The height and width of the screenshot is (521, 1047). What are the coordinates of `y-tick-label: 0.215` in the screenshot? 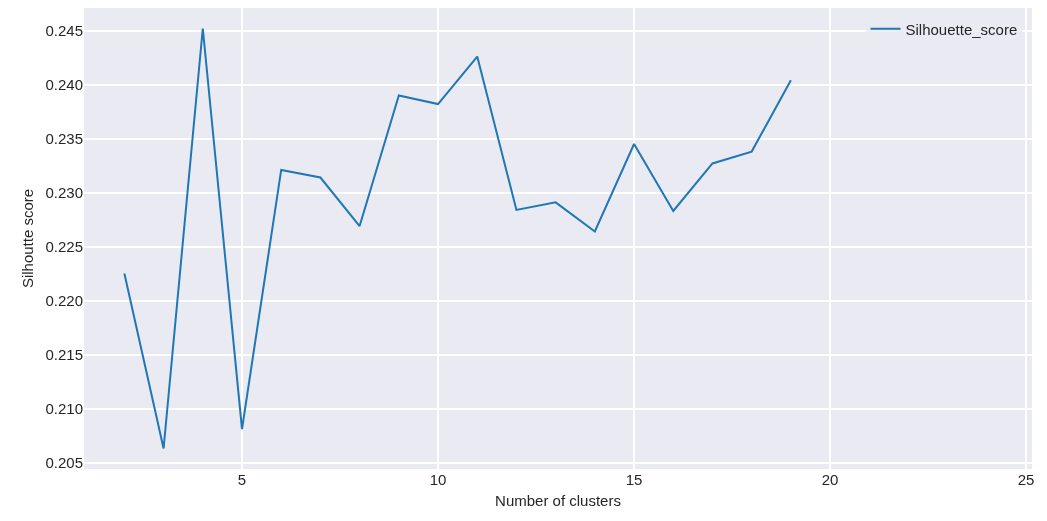 It's located at (64, 354).